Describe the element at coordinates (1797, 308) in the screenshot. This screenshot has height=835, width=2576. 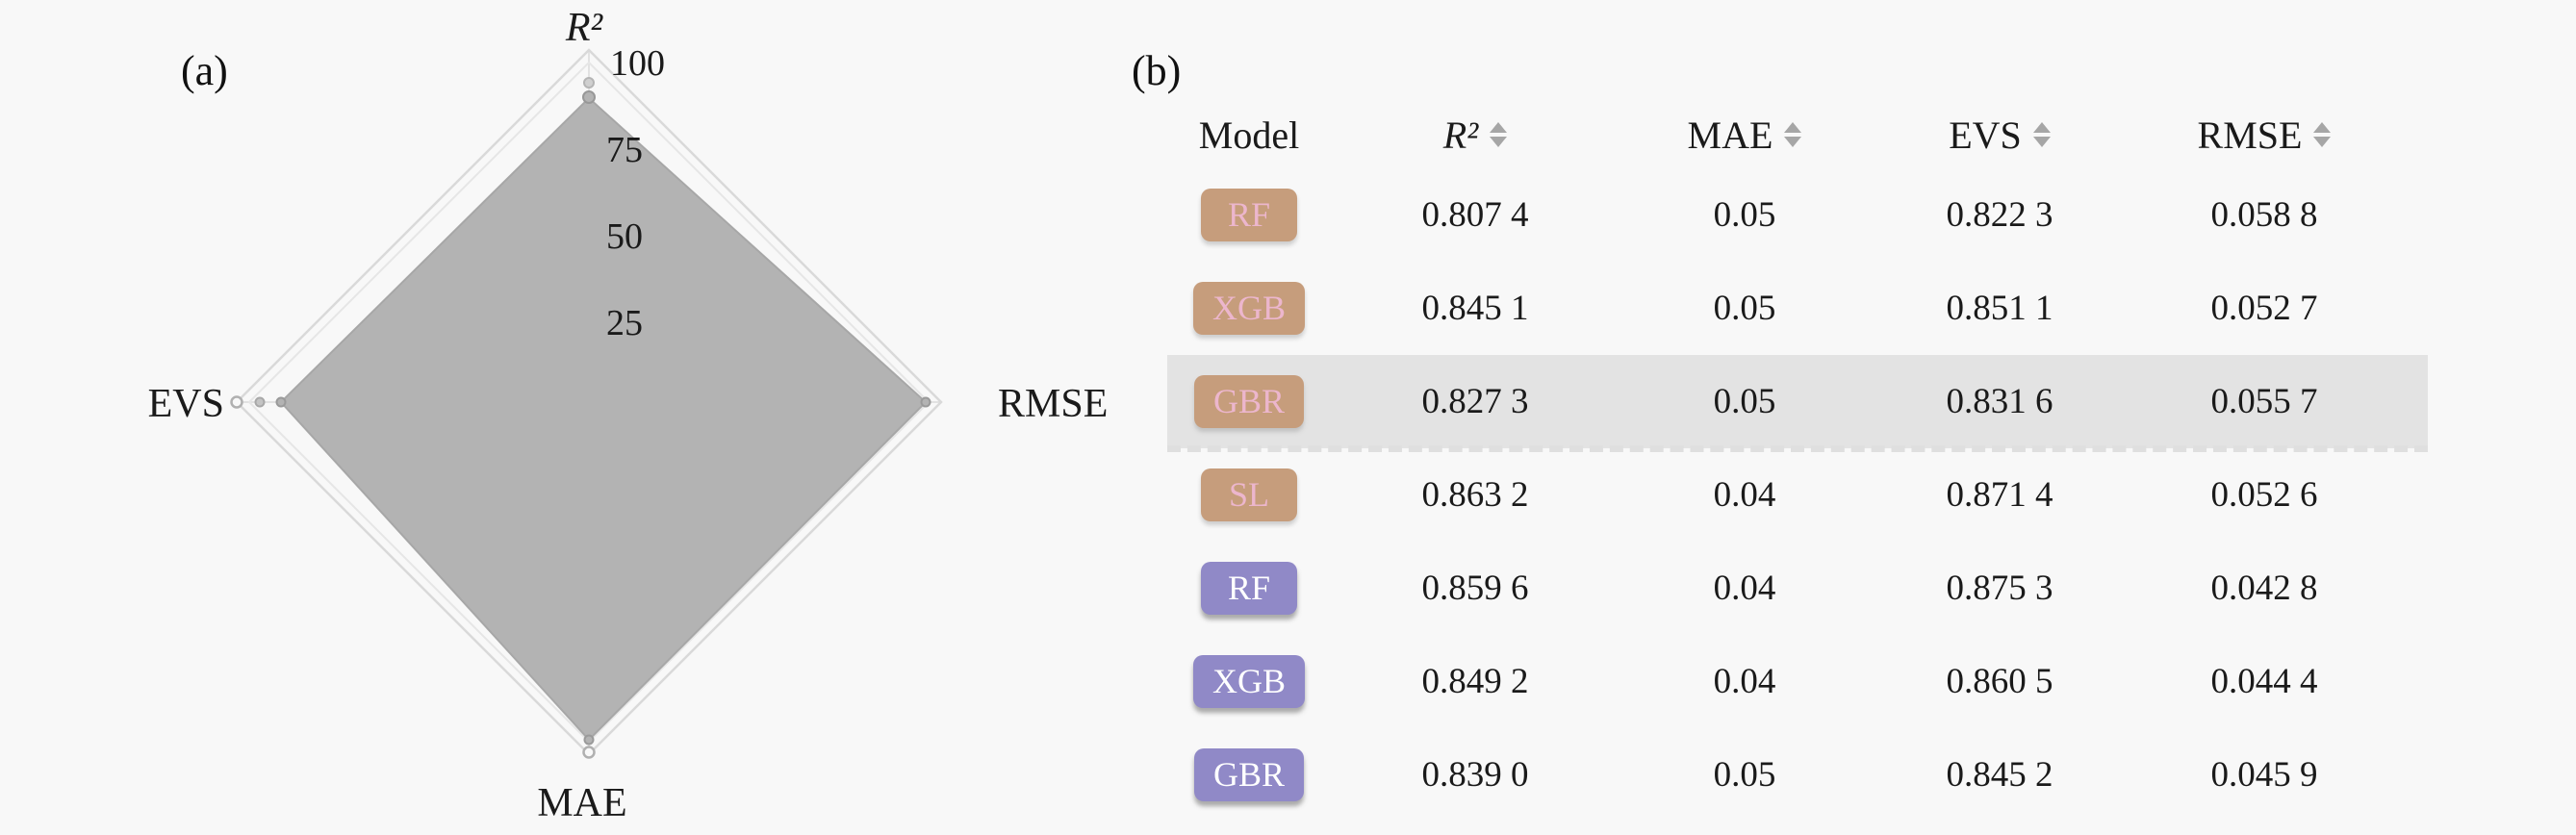
I see `table-row: XGB 0.845 1 0.05 0.851 1 0.052 7` at that location.